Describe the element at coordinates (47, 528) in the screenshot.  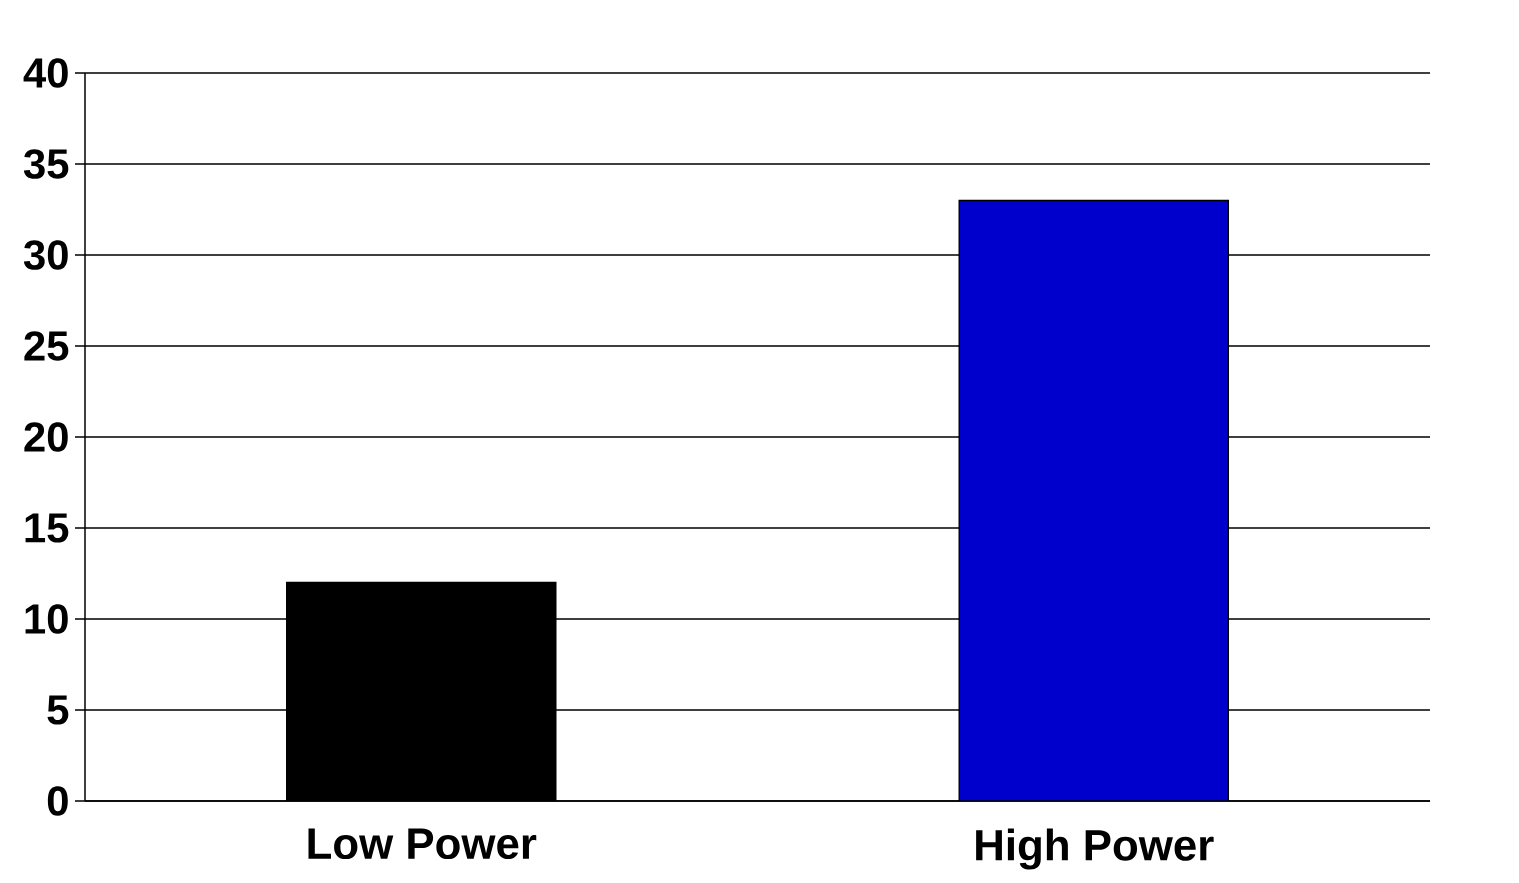
I see `y-tick-label: 15` at that location.